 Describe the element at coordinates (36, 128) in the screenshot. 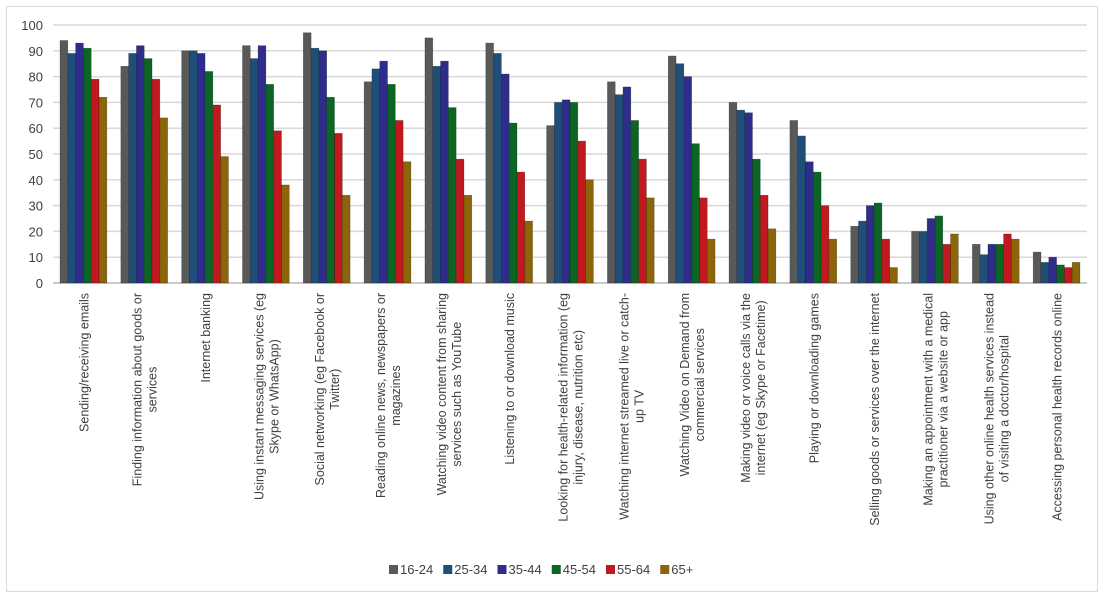

I see `y-tick-label: 60` at that location.